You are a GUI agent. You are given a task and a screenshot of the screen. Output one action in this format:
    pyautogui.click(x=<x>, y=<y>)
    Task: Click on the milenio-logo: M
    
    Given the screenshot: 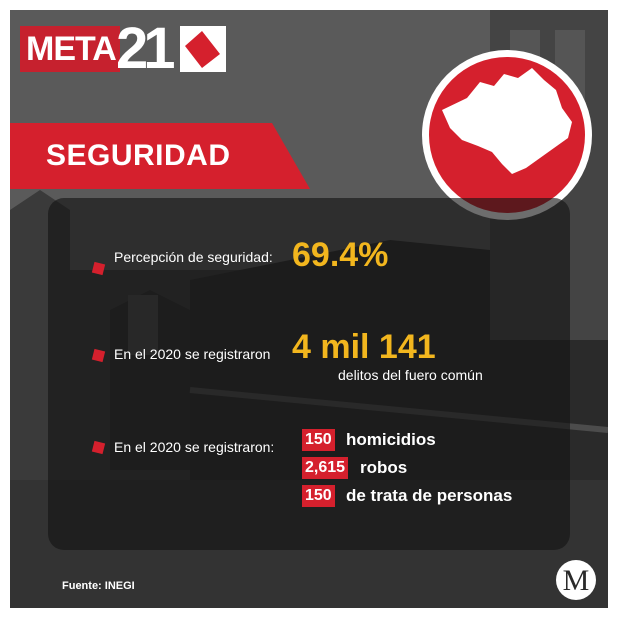 What is the action you would take?
    pyautogui.click(x=576, y=580)
    